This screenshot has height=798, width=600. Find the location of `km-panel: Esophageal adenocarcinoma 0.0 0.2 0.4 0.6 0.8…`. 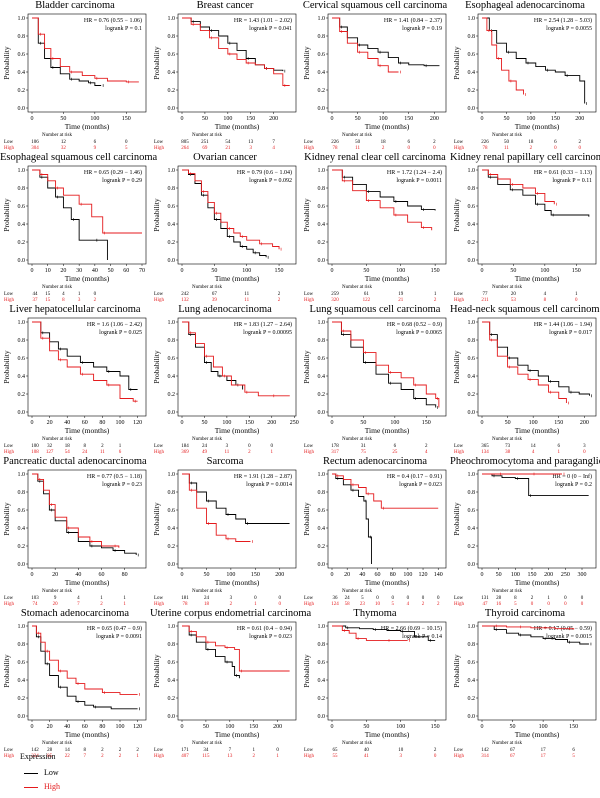

km-panel: Esophageal adenocarcinoma 0.0 0.2 0.4 0.6 0.8… is located at coordinates (525, 76).